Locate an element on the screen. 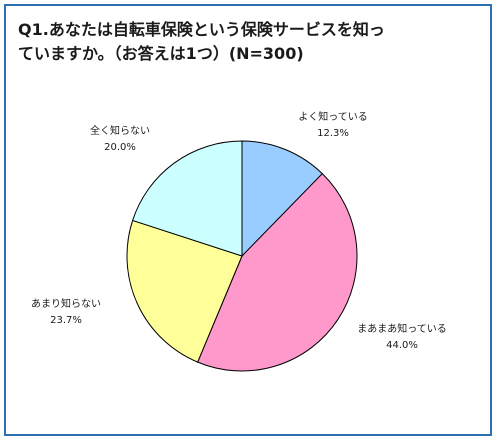 Image resolution: width=500 pixels, height=444 pixels. slice-value-label-2: 44.0% is located at coordinates (402, 345).